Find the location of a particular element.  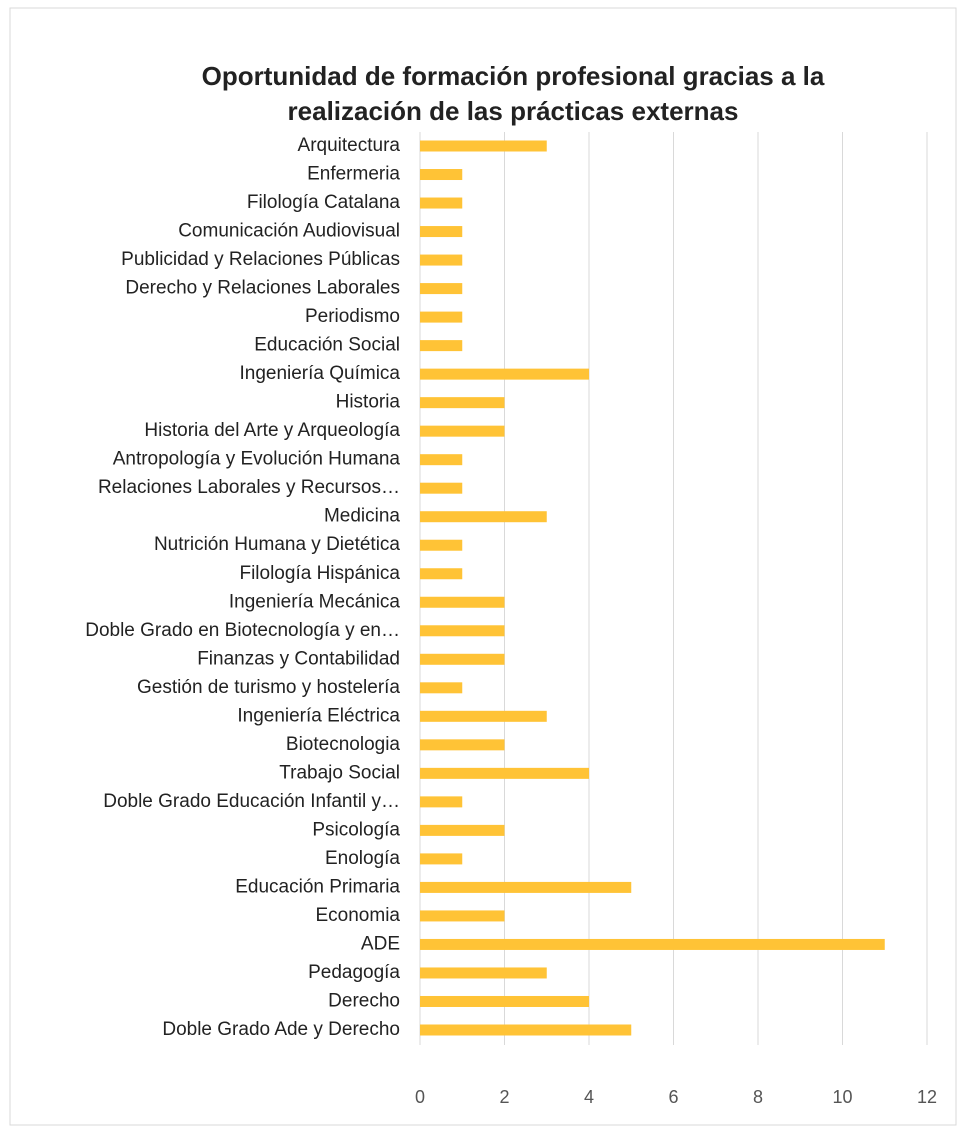

y-tick-label: Historia del Arte y Arqueología is located at coordinates (272, 430).